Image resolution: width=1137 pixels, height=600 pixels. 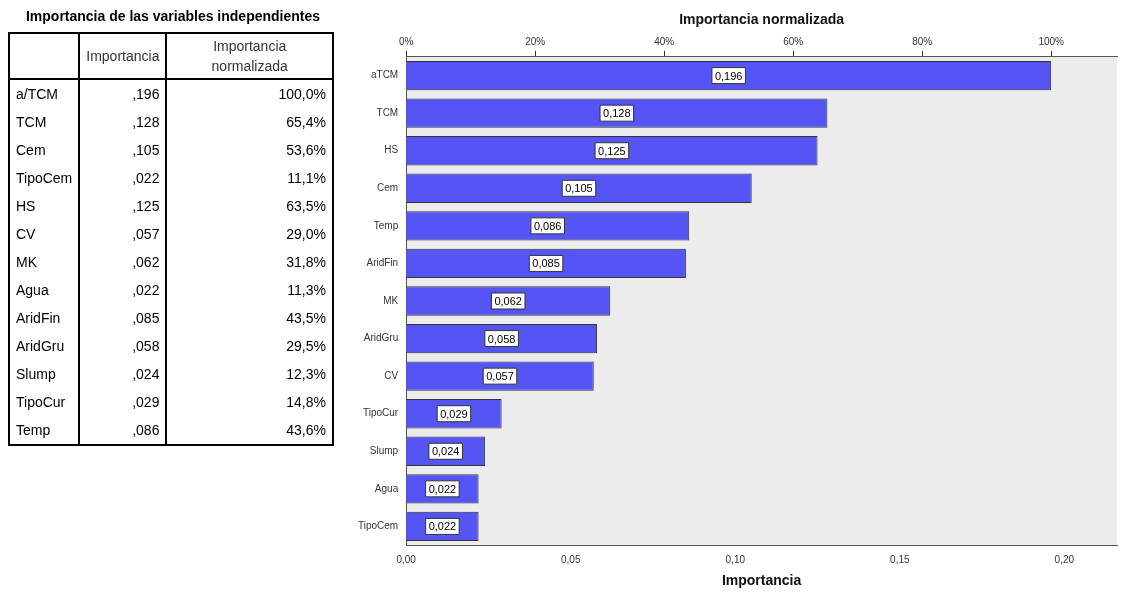 What do you see at coordinates (381, 338) in the screenshot?
I see `y-tick-label: AridGru` at bounding box center [381, 338].